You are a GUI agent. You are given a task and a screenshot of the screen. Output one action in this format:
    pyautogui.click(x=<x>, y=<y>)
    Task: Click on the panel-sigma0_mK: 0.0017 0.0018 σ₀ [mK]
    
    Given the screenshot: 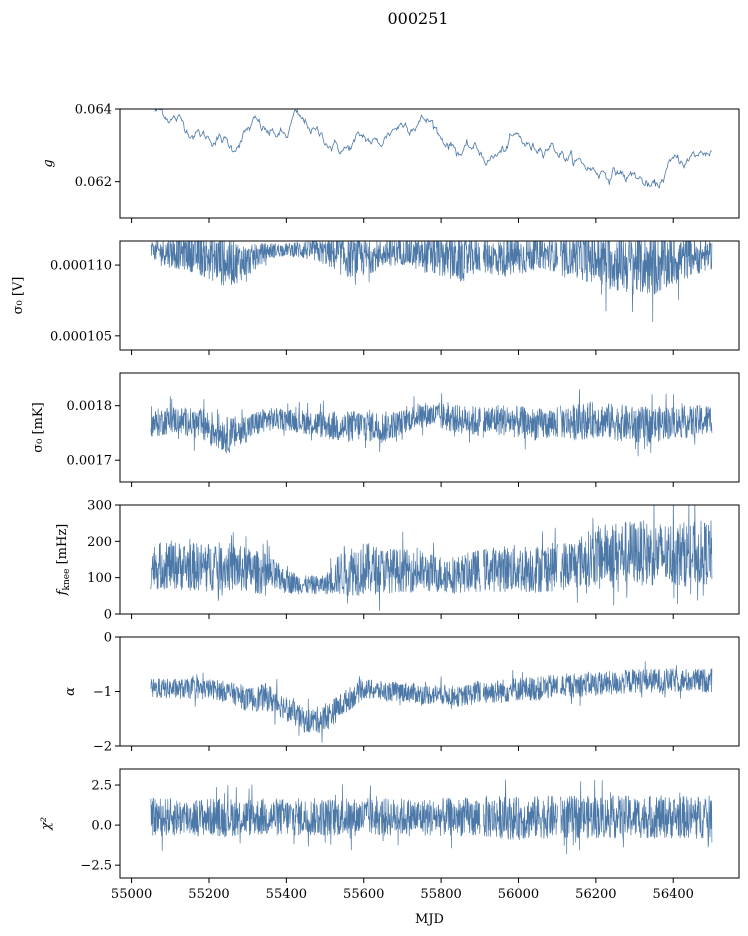 What is the action you would take?
    pyautogui.click(x=385, y=429)
    